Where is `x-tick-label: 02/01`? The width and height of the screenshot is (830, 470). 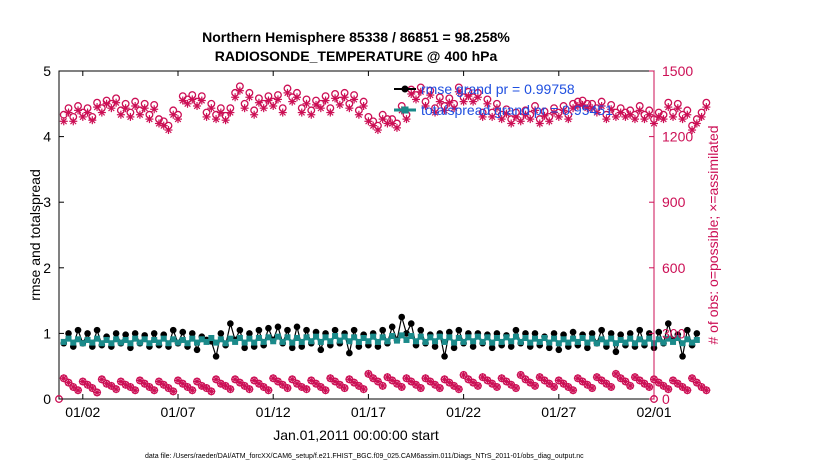
x-tick-label: 02/01 is located at coordinates (653, 412).